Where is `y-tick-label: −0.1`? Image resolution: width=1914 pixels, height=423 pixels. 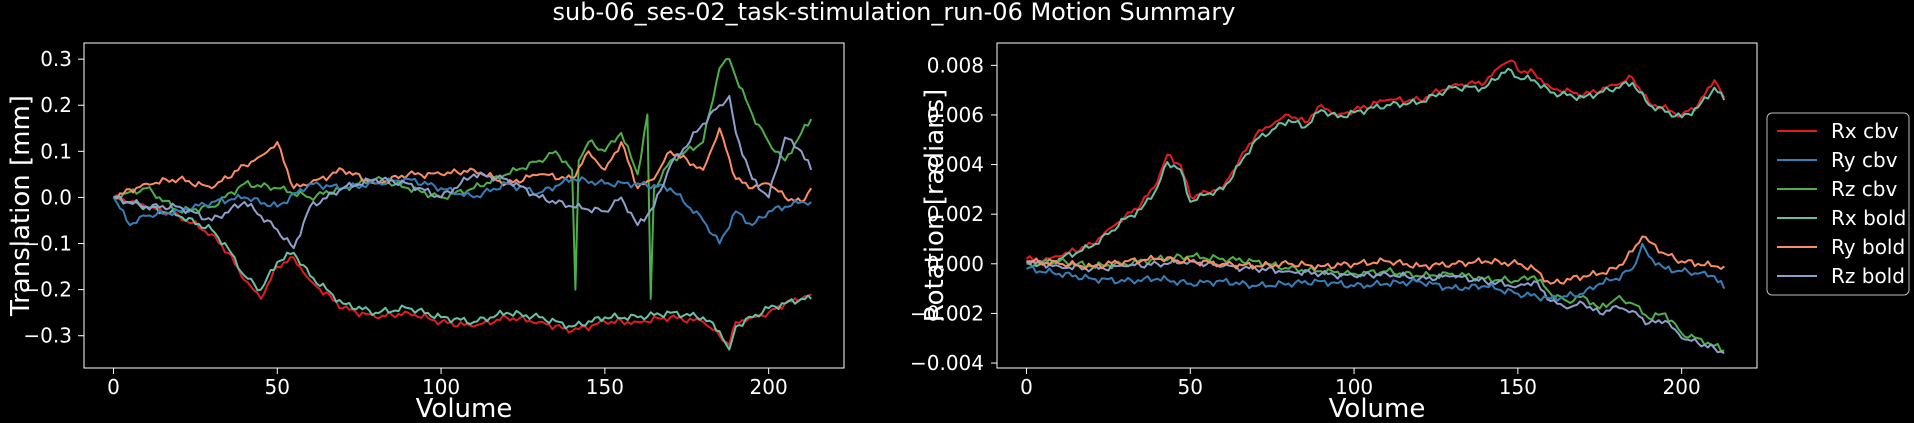
y-tick-label: −0.1 is located at coordinates (47, 244).